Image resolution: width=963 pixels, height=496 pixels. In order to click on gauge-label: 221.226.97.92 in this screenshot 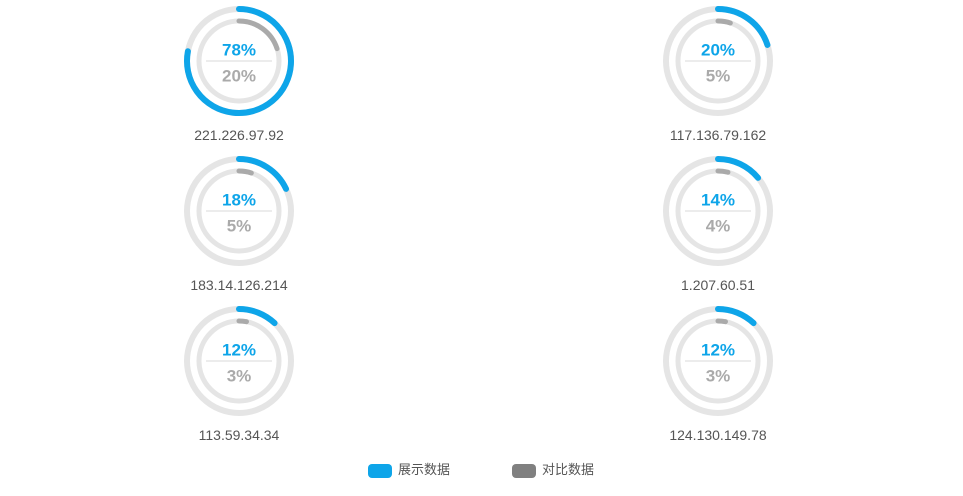, I will do `click(239, 135)`.